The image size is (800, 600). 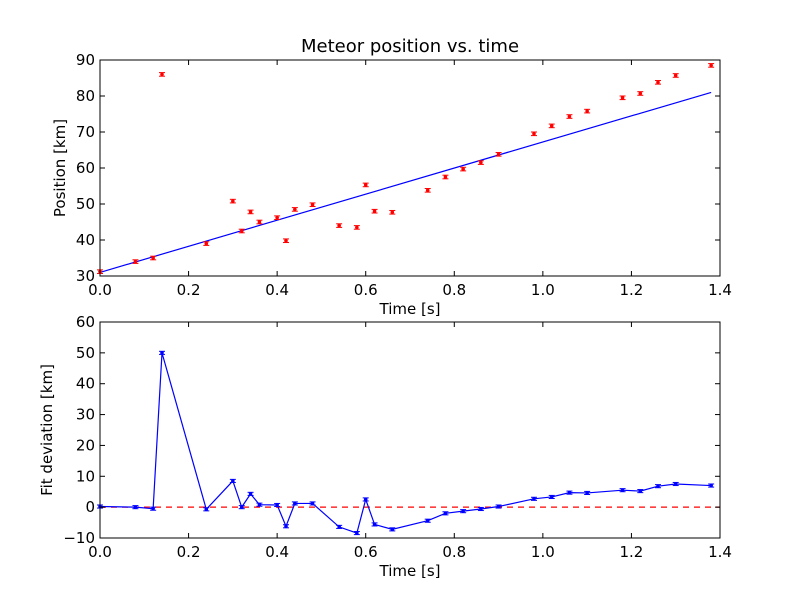 What do you see at coordinates (277, 552) in the screenshot?
I see `x-tick-label: 0.4` at bounding box center [277, 552].